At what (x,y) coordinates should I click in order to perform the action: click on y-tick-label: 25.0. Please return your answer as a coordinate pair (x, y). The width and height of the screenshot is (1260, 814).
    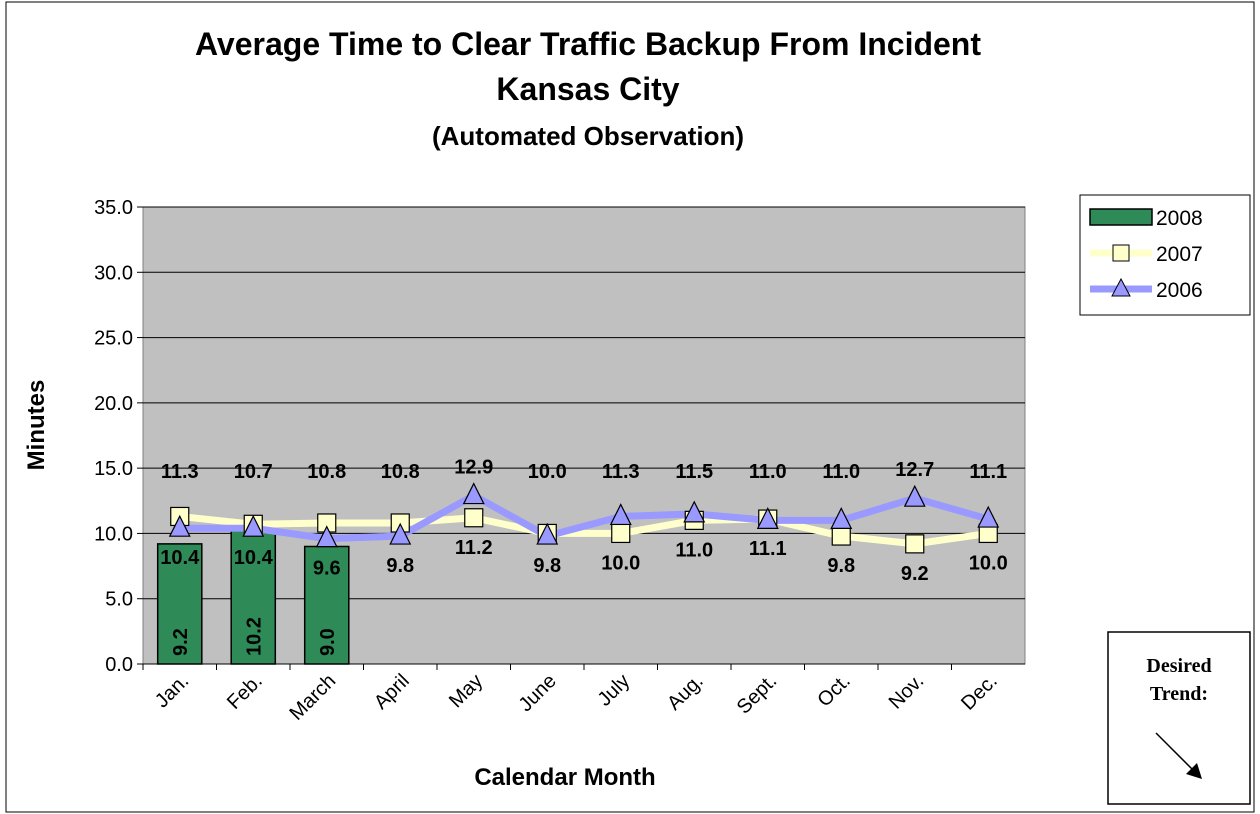
    Looking at the image, I should click on (113, 339).